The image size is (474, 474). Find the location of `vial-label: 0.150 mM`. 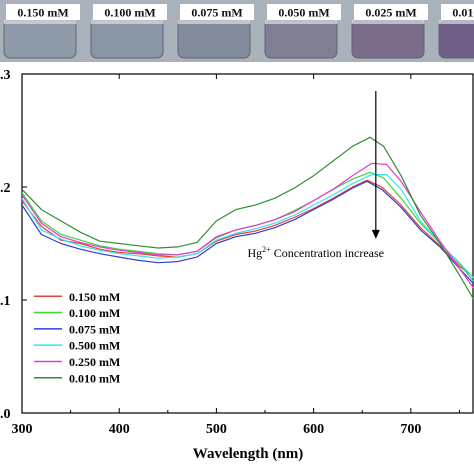

vial-label: 0.150 mM is located at coordinates (42, 13).